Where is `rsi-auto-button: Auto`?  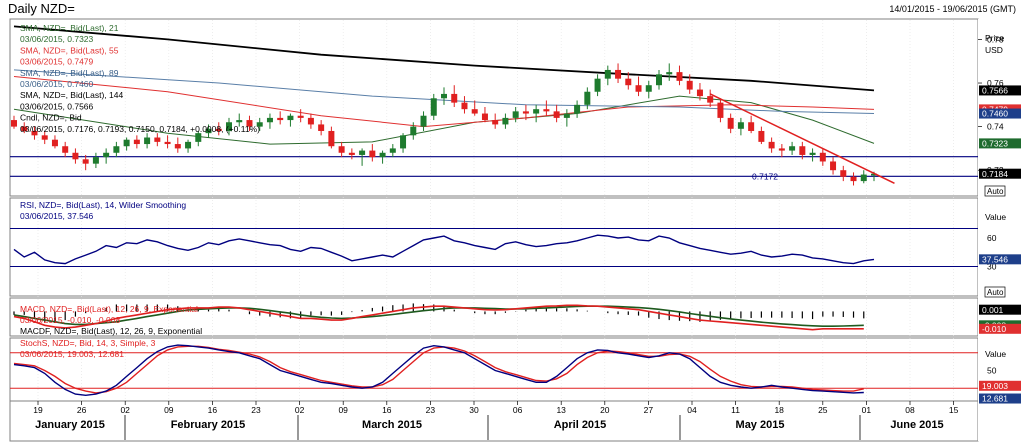
rsi-auto-button: Auto is located at coordinates (995, 292).